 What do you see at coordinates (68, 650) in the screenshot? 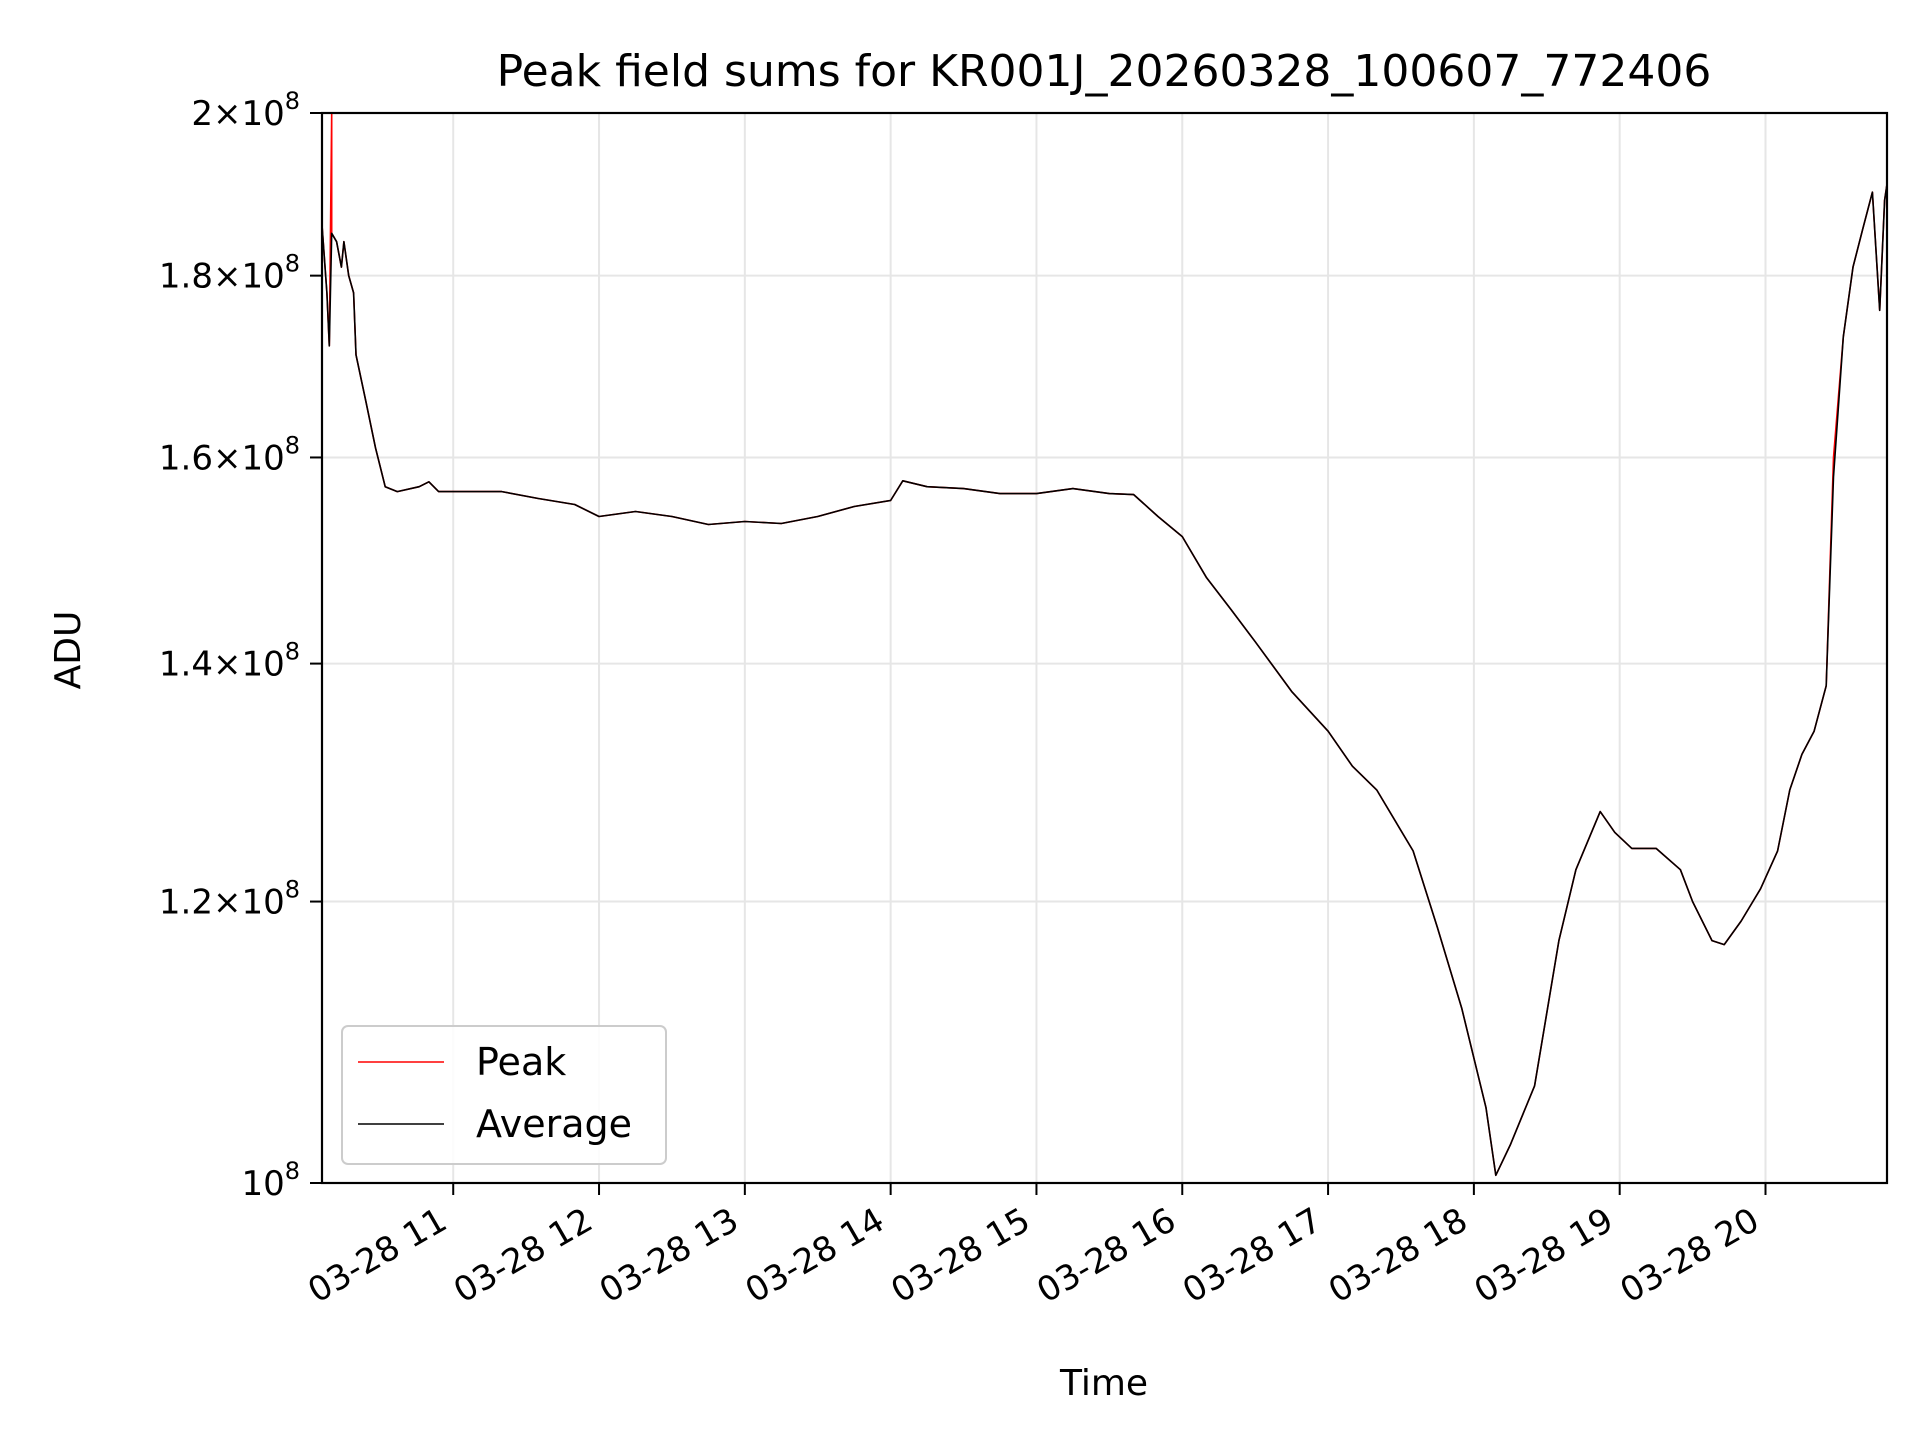
I see `y-axis-label: ADU` at bounding box center [68, 650].